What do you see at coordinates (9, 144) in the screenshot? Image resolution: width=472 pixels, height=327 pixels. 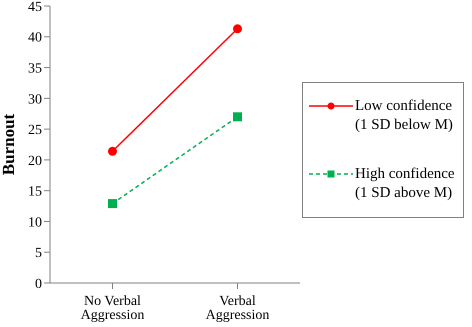 I see `y-axis-title: Burnout` at bounding box center [9, 144].